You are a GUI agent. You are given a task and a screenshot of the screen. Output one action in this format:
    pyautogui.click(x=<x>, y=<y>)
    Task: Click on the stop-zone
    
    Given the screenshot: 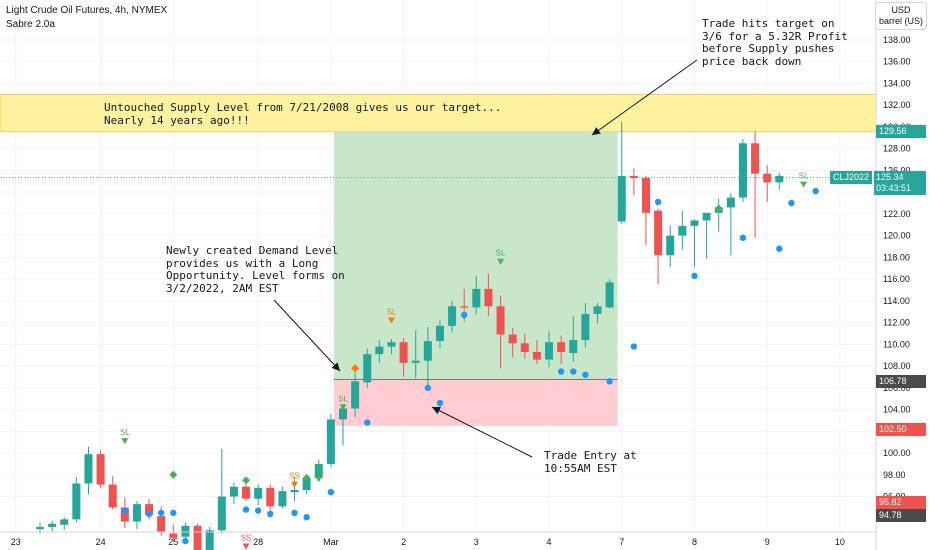 What is the action you would take?
    pyautogui.click(x=475, y=402)
    